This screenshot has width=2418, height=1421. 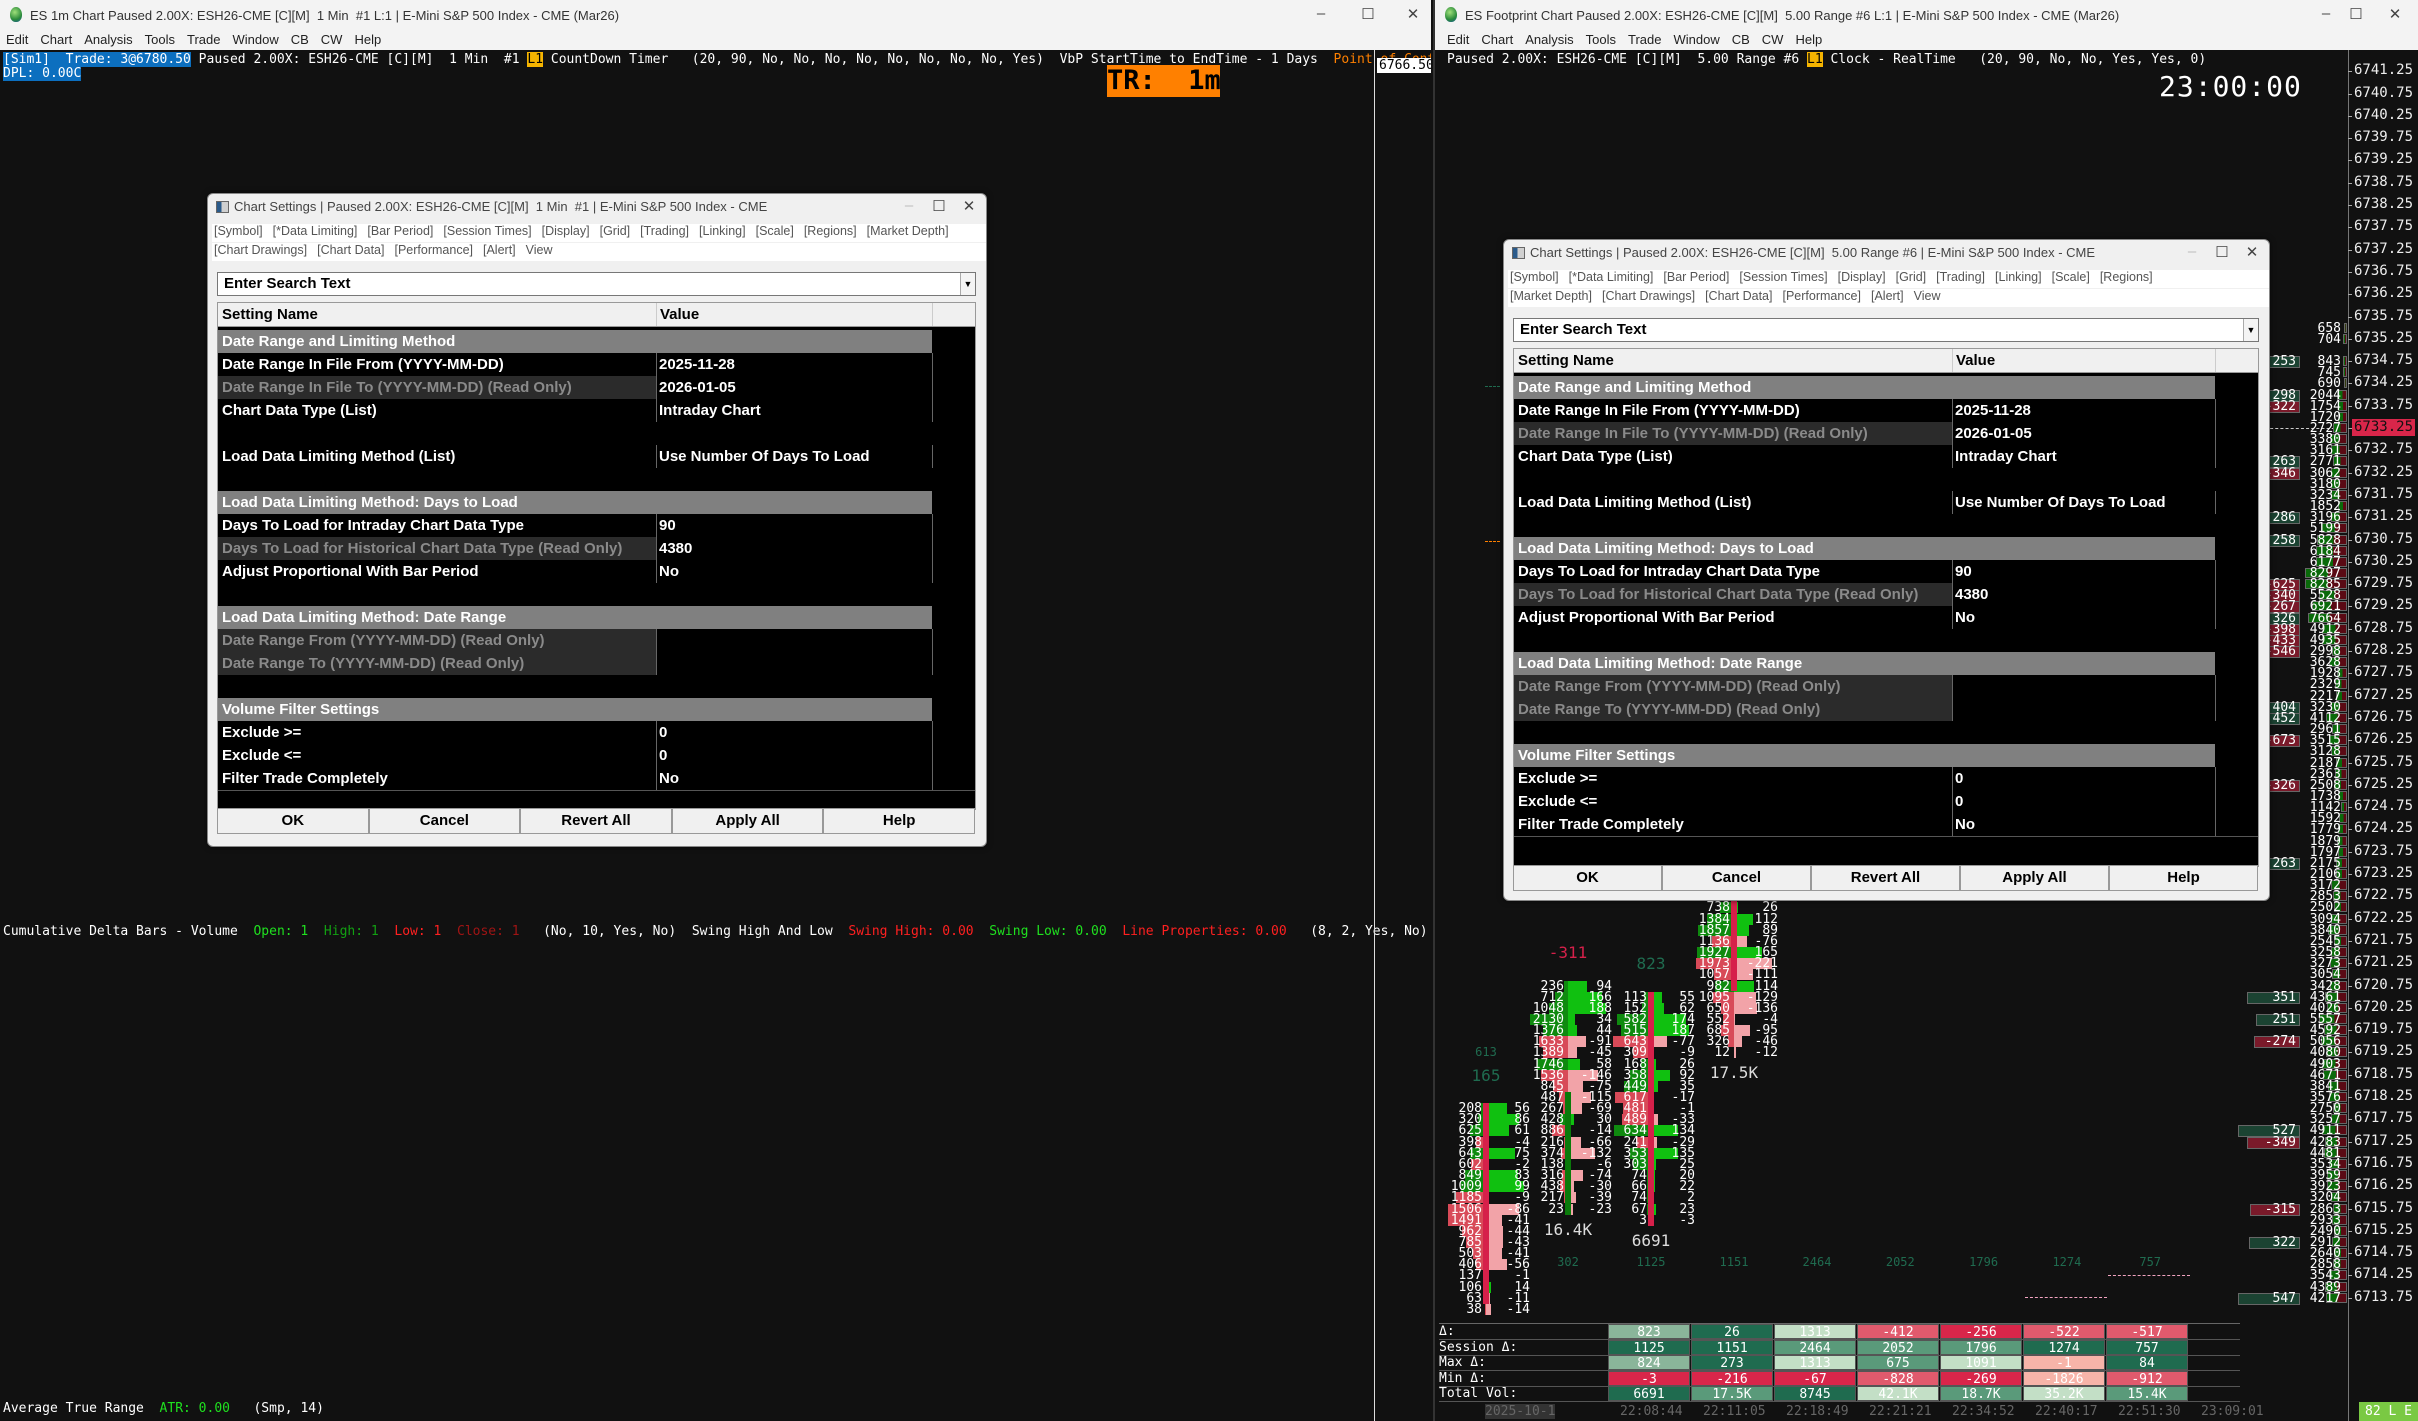 What do you see at coordinates (1551, 296) in the screenshot?
I see `tab-market-depth: [Market Depth]` at bounding box center [1551, 296].